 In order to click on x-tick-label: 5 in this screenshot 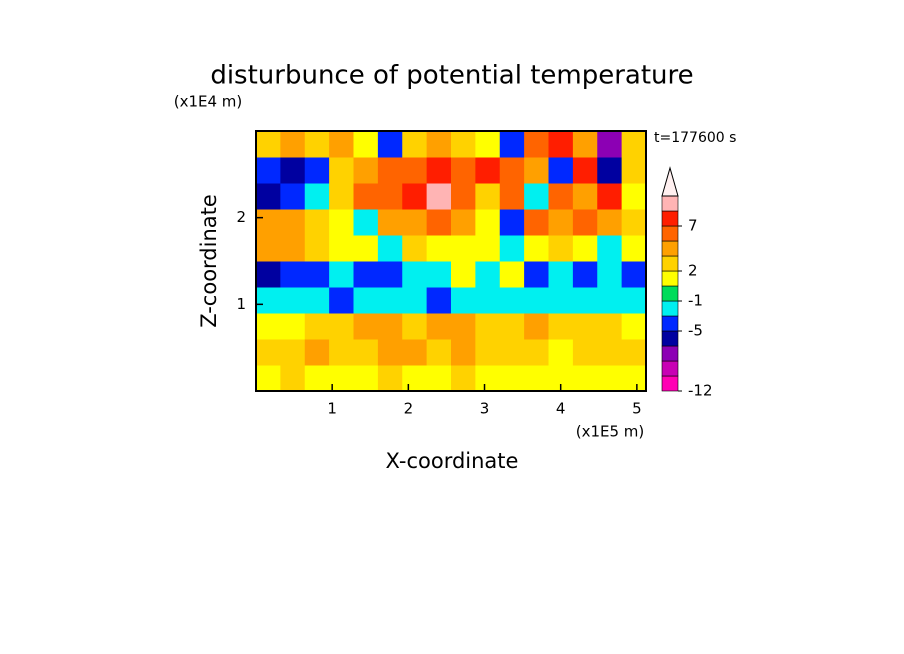, I will do `click(637, 409)`.